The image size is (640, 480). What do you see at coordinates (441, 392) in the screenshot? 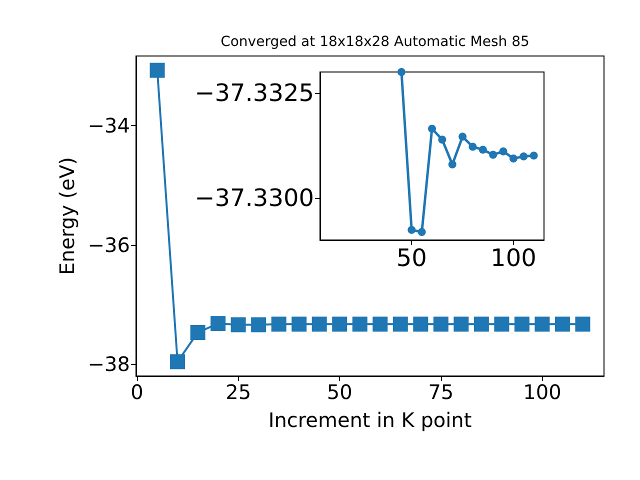
I see `x-tick-label: 75` at bounding box center [441, 392].